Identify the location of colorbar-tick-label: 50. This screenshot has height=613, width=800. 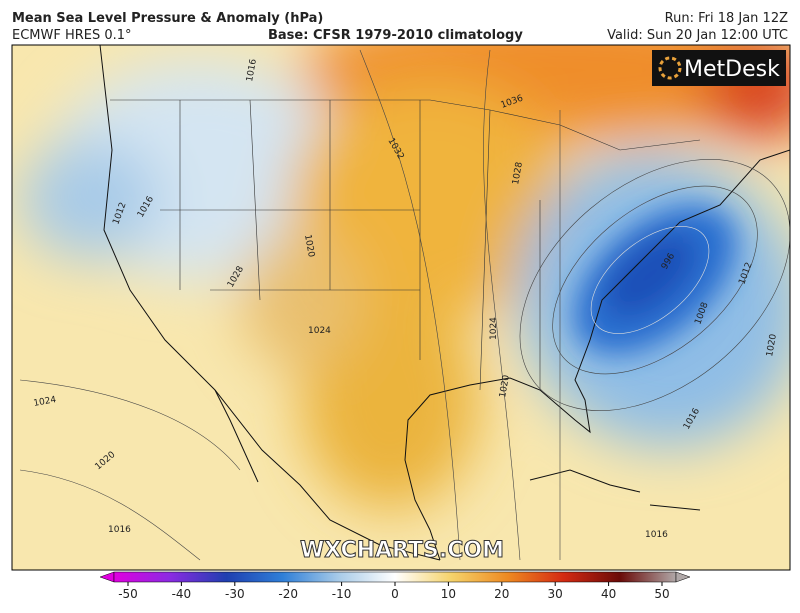
(661, 594).